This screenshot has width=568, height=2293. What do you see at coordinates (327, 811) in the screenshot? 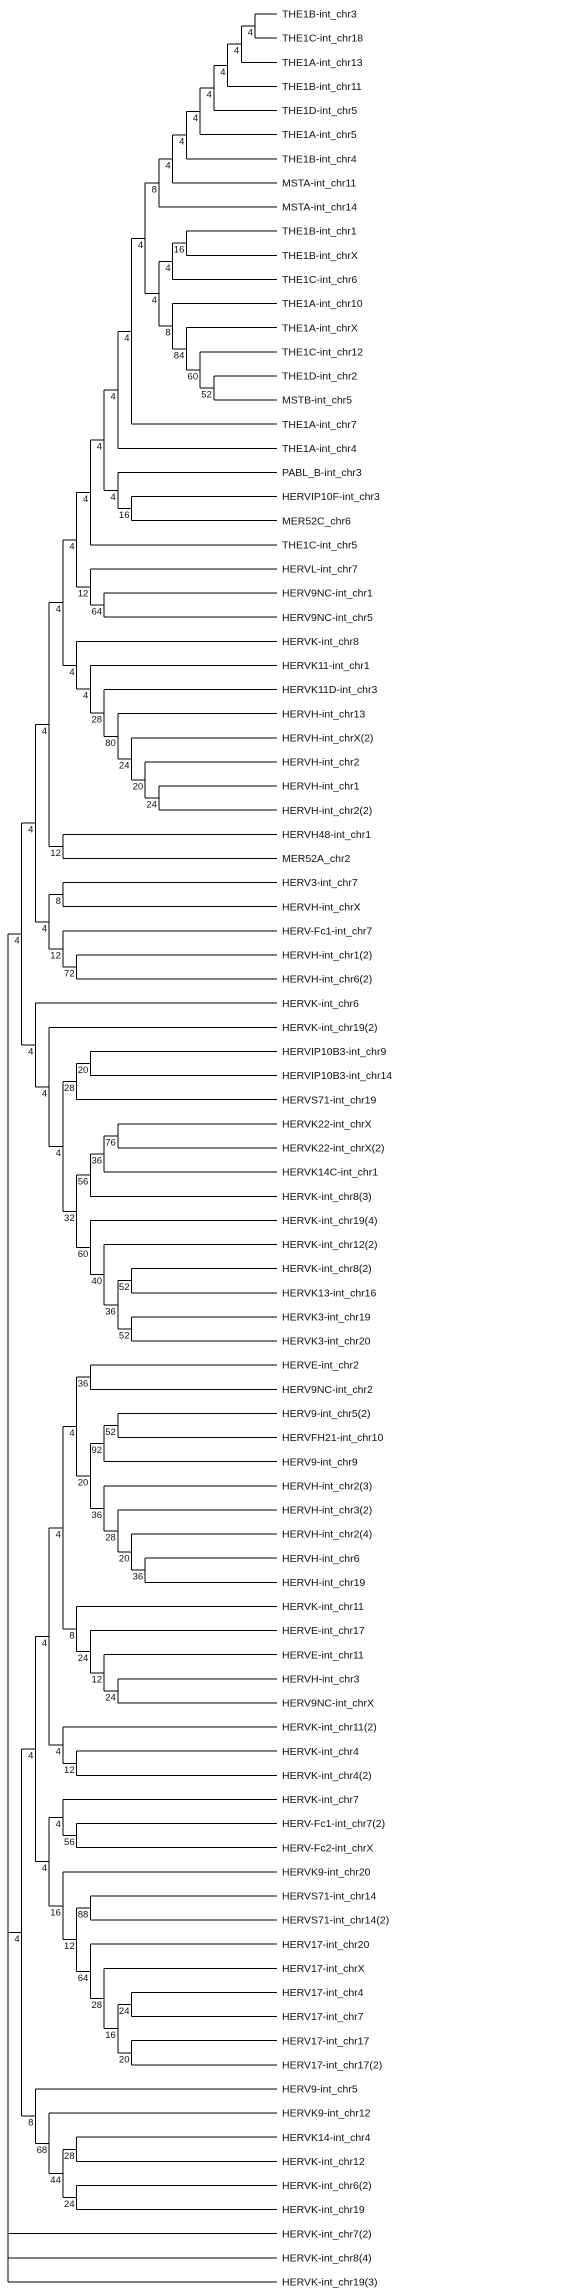
I see `leaf-label: HERVH-int_chr2(2)` at bounding box center [327, 811].